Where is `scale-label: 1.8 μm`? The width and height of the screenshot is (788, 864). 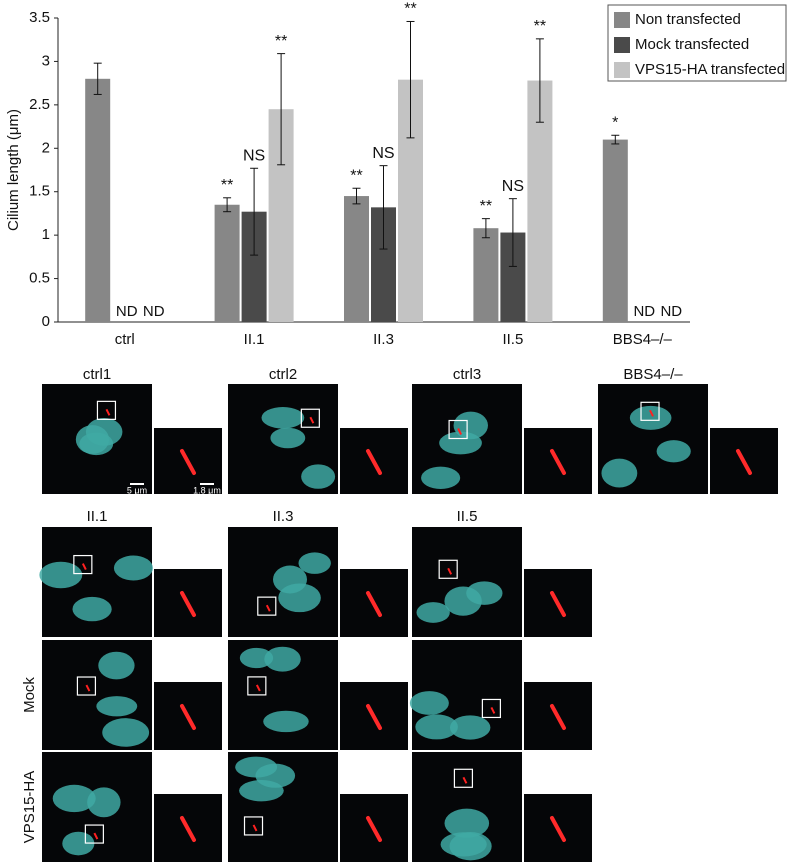
scale-label: 1.8 μm is located at coordinates (207, 490).